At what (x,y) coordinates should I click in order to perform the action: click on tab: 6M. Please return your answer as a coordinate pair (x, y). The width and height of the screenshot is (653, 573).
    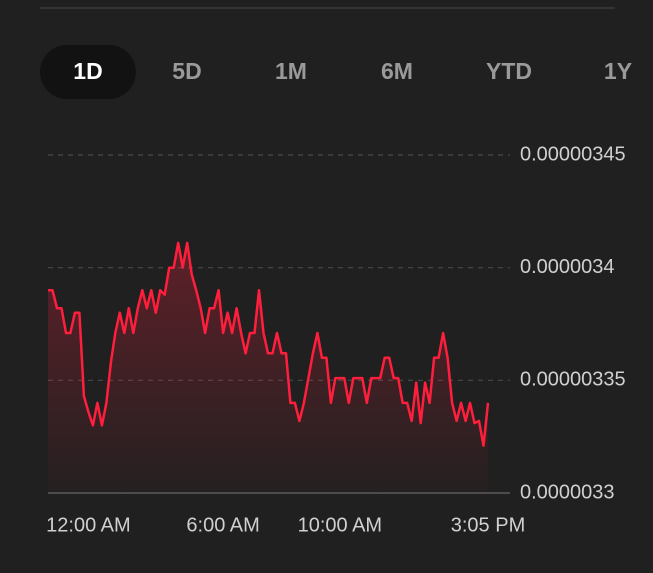
    Looking at the image, I should click on (397, 71).